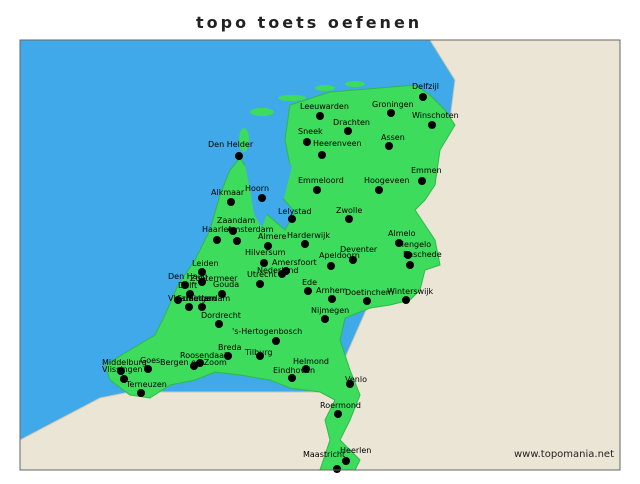  What do you see at coordinates (262, 274) in the screenshot?
I see `city-label: Utrecht` at bounding box center [262, 274].